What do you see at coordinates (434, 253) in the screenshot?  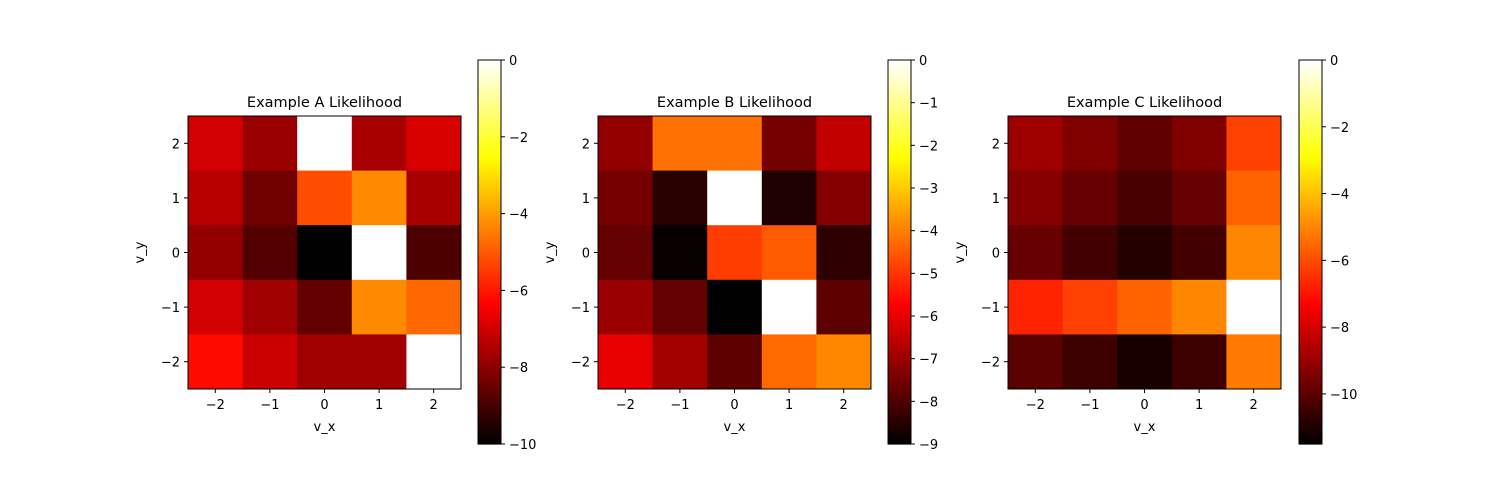 I see `heatmap-cell: v_x=2, v_y=0: -8.9` at bounding box center [434, 253].